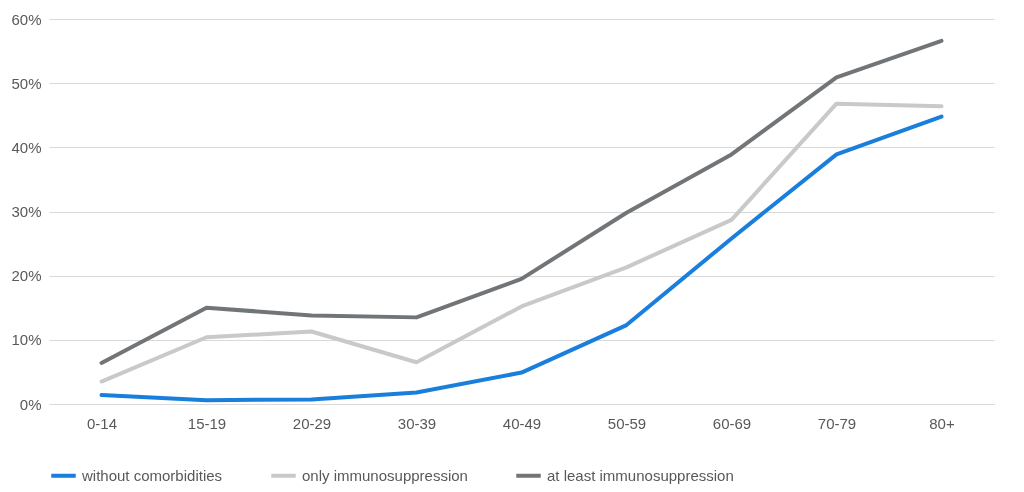 The height and width of the screenshot is (492, 1024). What do you see at coordinates (942, 423) in the screenshot?
I see `x-tick-label: 80+` at bounding box center [942, 423].